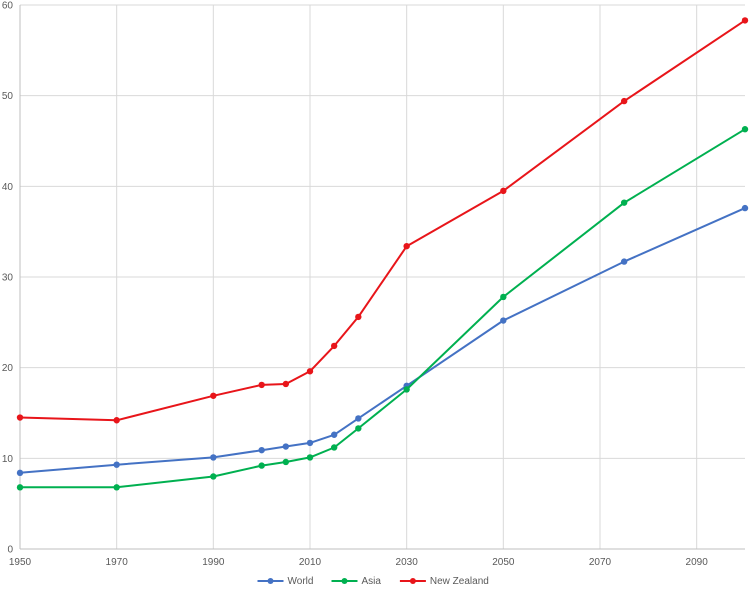 Image resolution: width=749 pixels, height=590 pixels. Describe the element at coordinates (697, 562) in the screenshot. I see `x-tick-label: 2090` at that location.